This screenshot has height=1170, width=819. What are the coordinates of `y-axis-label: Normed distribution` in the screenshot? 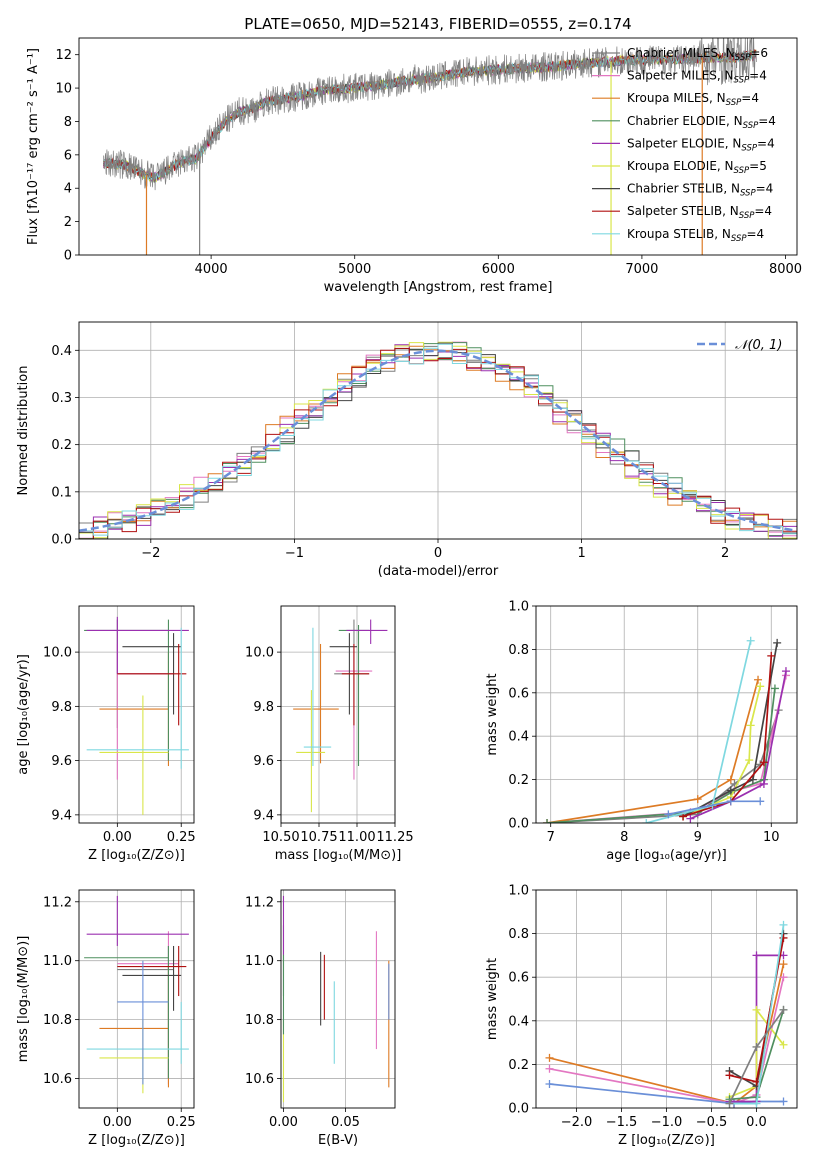 It's located at (23, 431).